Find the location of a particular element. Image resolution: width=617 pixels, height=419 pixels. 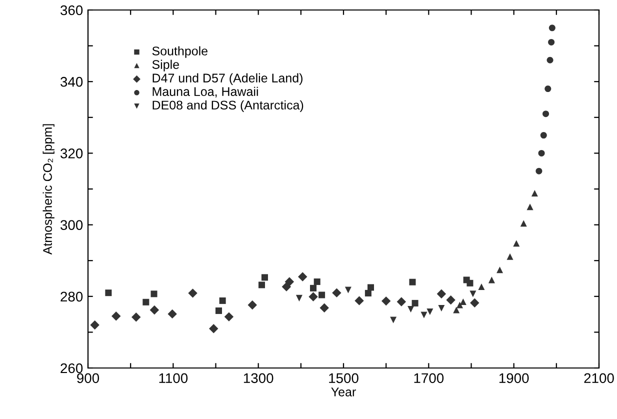

x-tick-label: 1300 is located at coordinates (259, 378).